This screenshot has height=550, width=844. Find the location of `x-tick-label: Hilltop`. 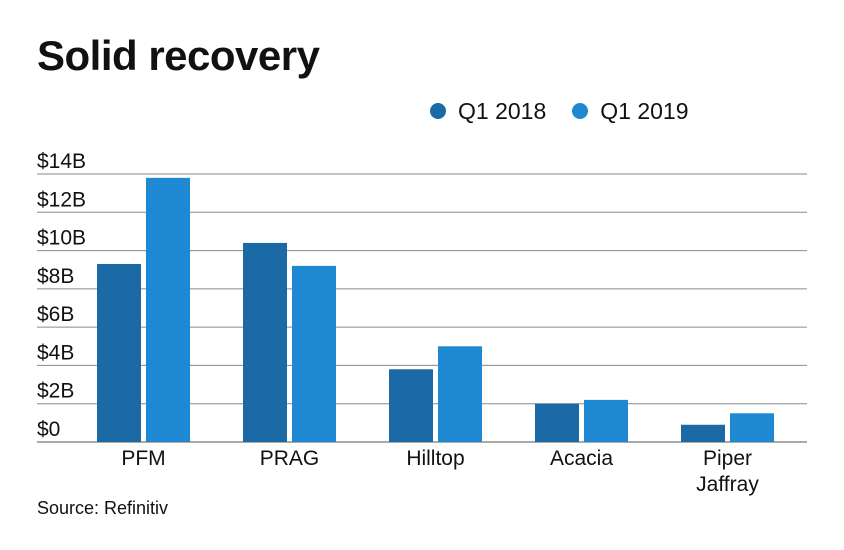

x-tick-label: Hilltop is located at coordinates (435, 458).